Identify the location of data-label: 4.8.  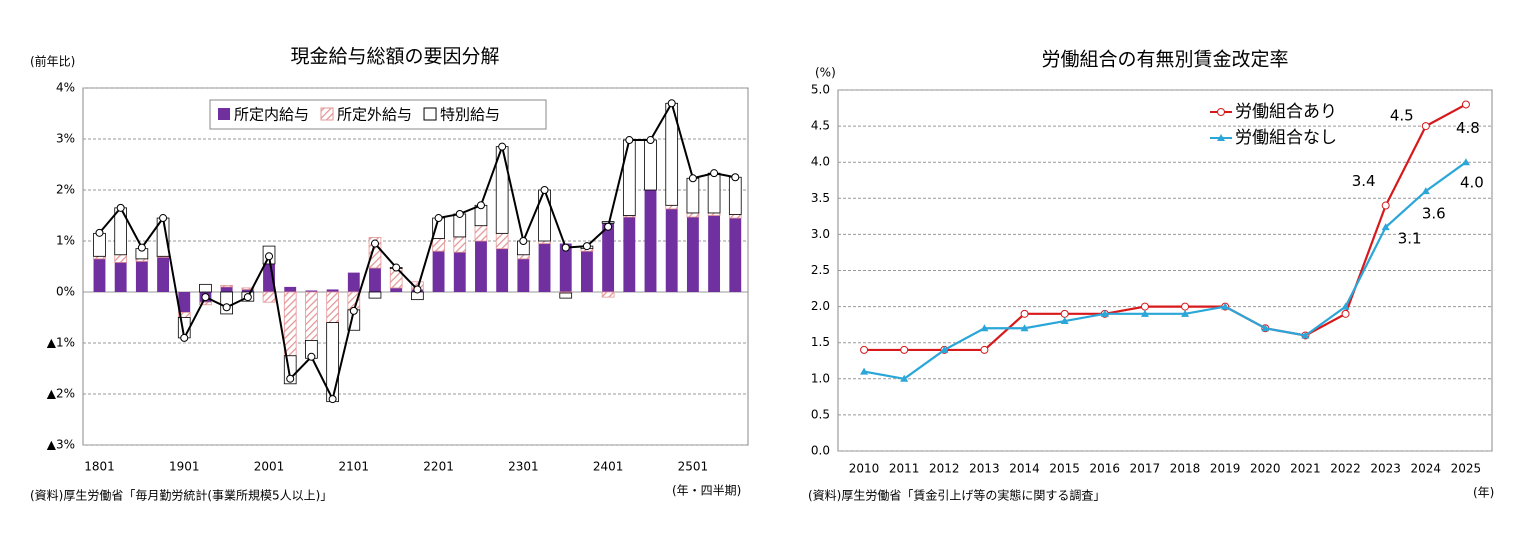
(1468, 128).